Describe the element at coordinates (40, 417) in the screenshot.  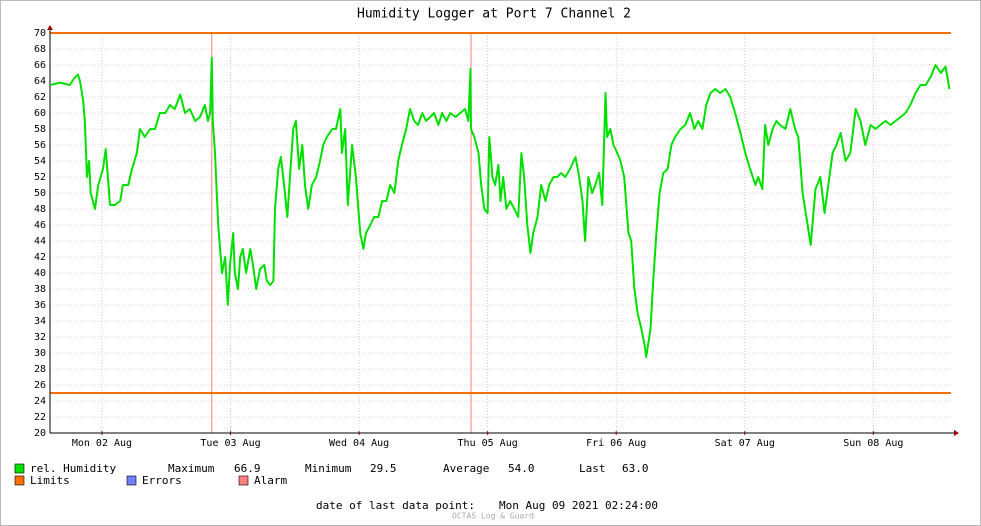
I see `y-tick-label: 22` at that location.